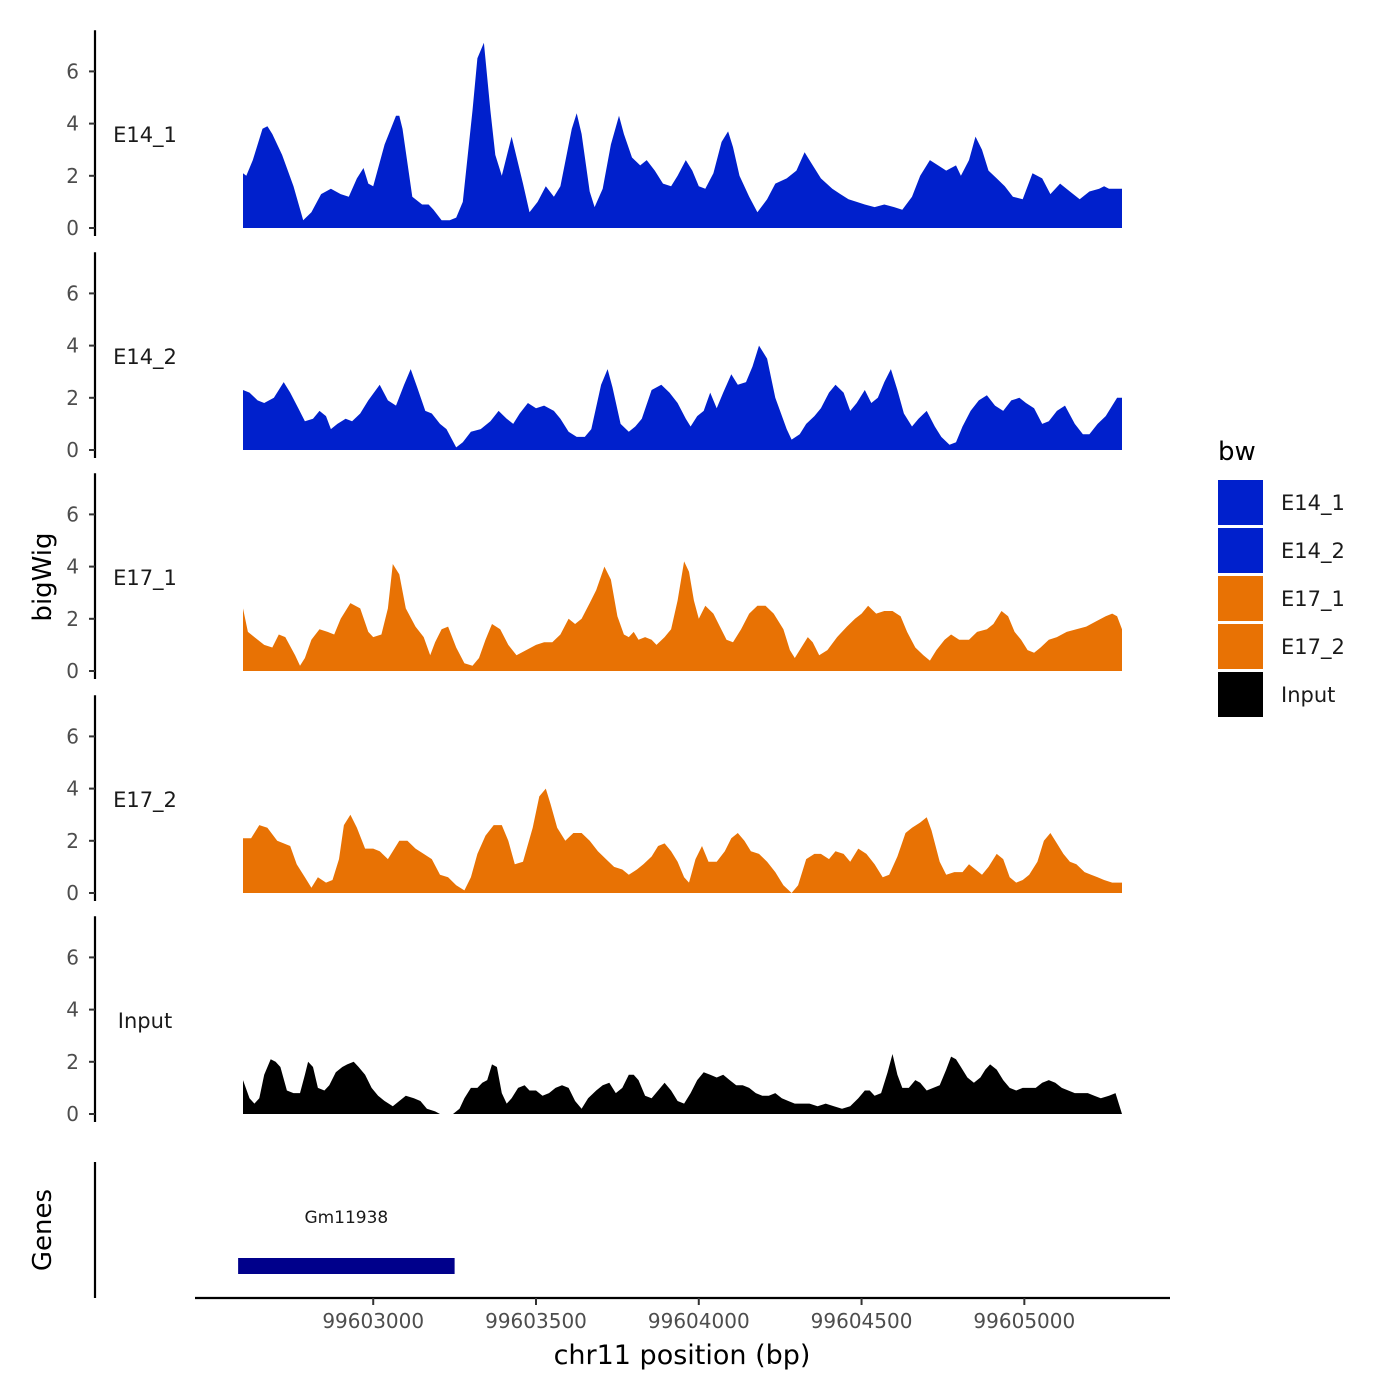 This screenshot has width=1400, height=1400. Describe the element at coordinates (241, 1230) in the screenshot. I see `gene-track: Genes Gm11938` at that location.